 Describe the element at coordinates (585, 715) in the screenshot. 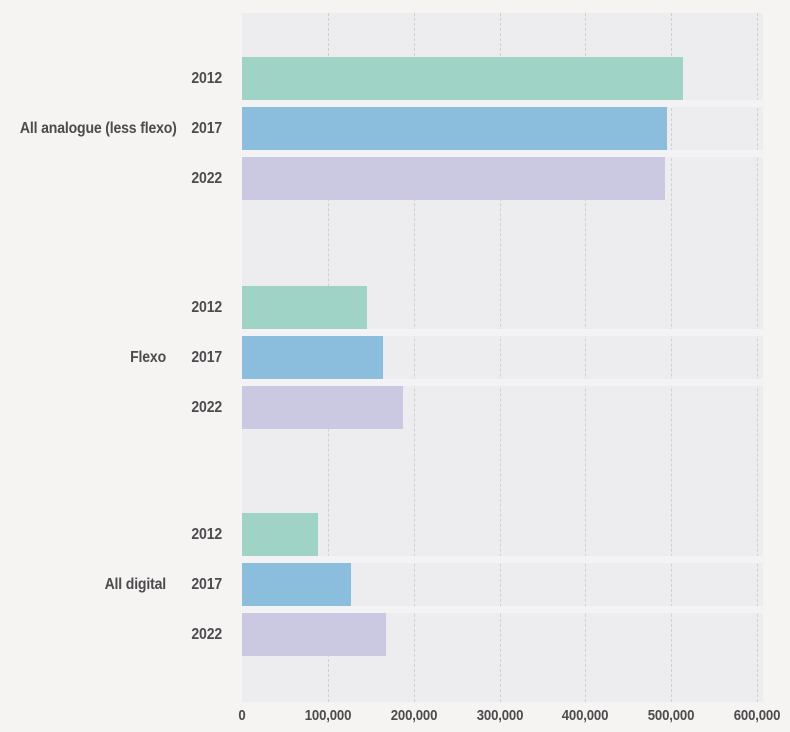

I see `x-tick-label-400000: 400,000` at that location.